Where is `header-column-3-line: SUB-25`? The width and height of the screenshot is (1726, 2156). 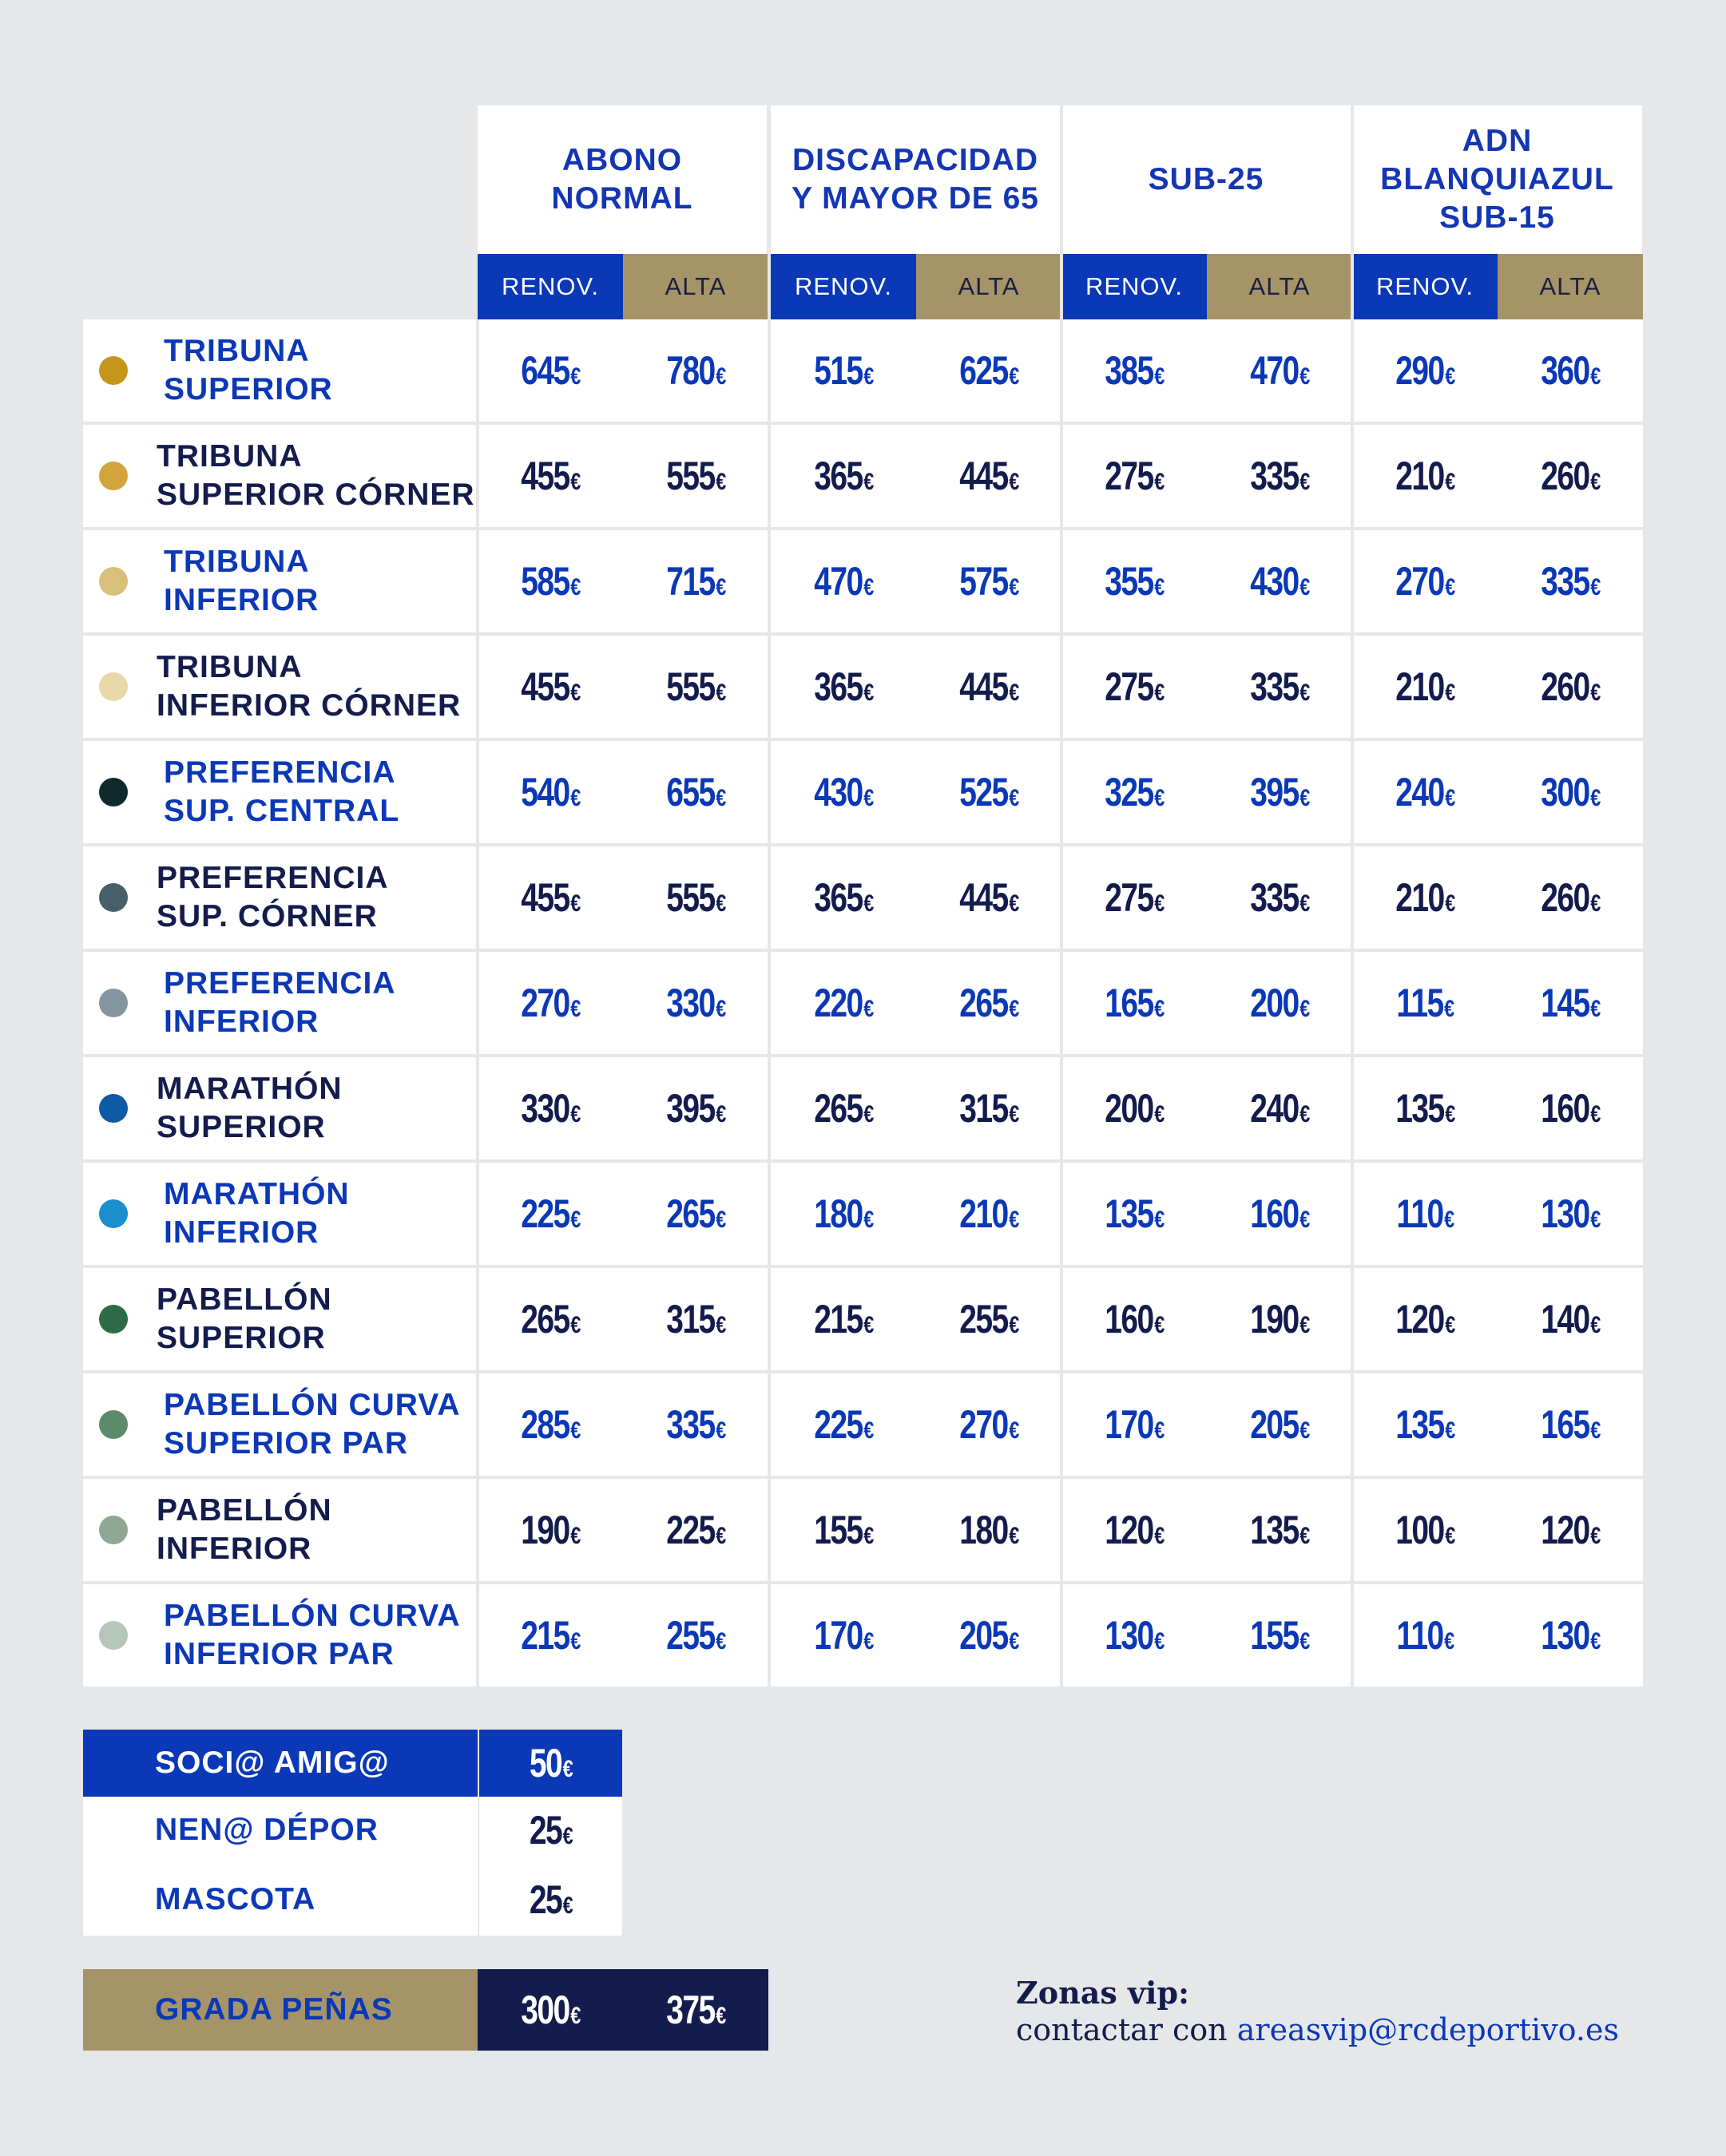
header-column-3-line: SUB-25 is located at coordinates (1206, 179).